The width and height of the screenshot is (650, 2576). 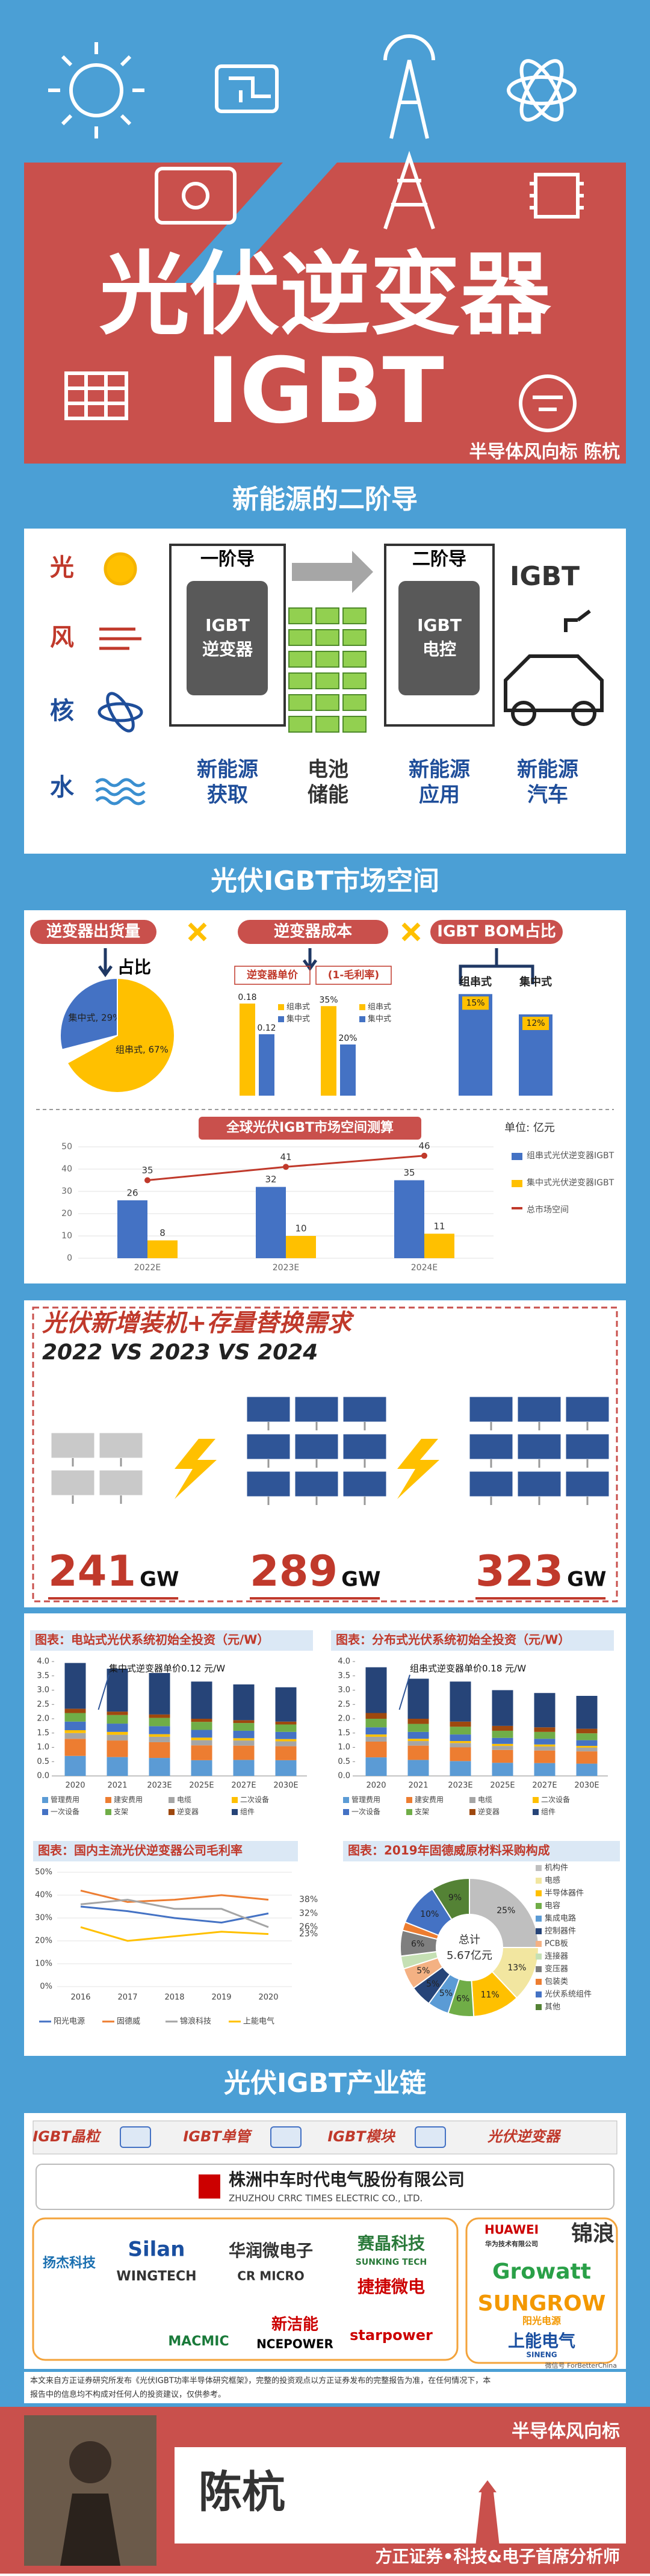 I want to click on crrc-name-en: ZHUZHOU CRRC TIMES ELECTRIC CO., LTD., so click(x=326, y=2198).